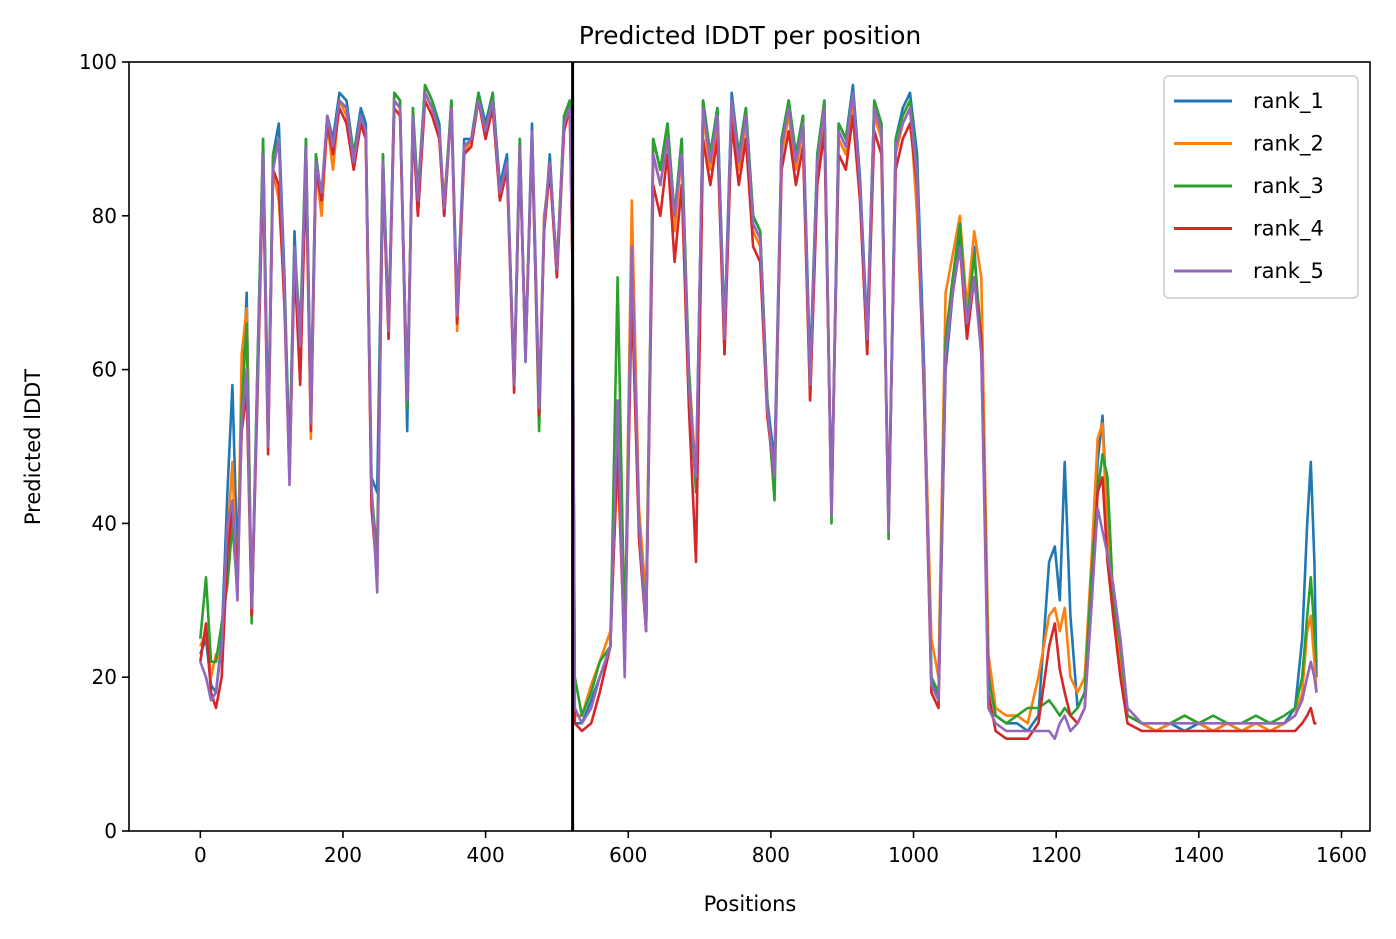 This screenshot has height=939, width=1396. What do you see at coordinates (628, 855) in the screenshot?
I see `x-tick-label: 600` at bounding box center [628, 855].